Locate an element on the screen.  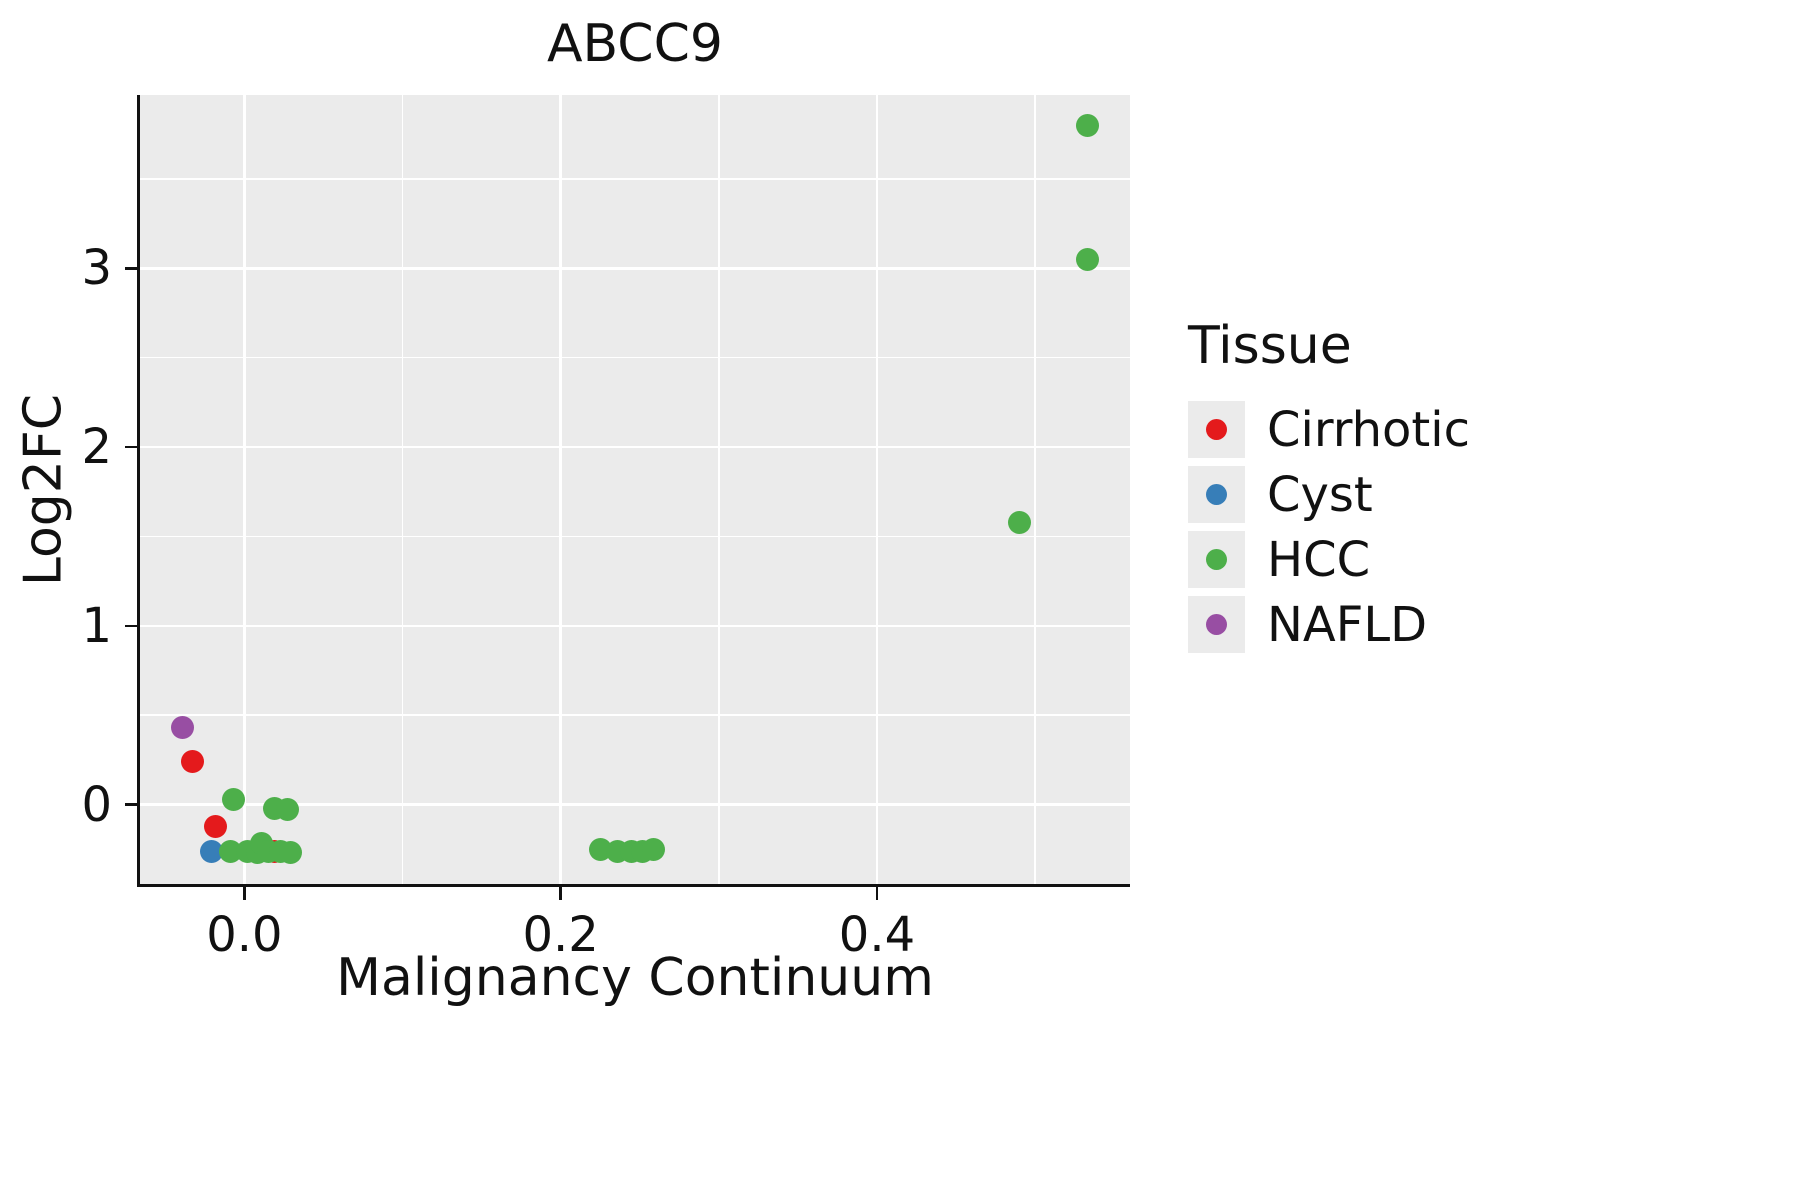
legend-entry: Cyst is located at coordinates (1329, 495).